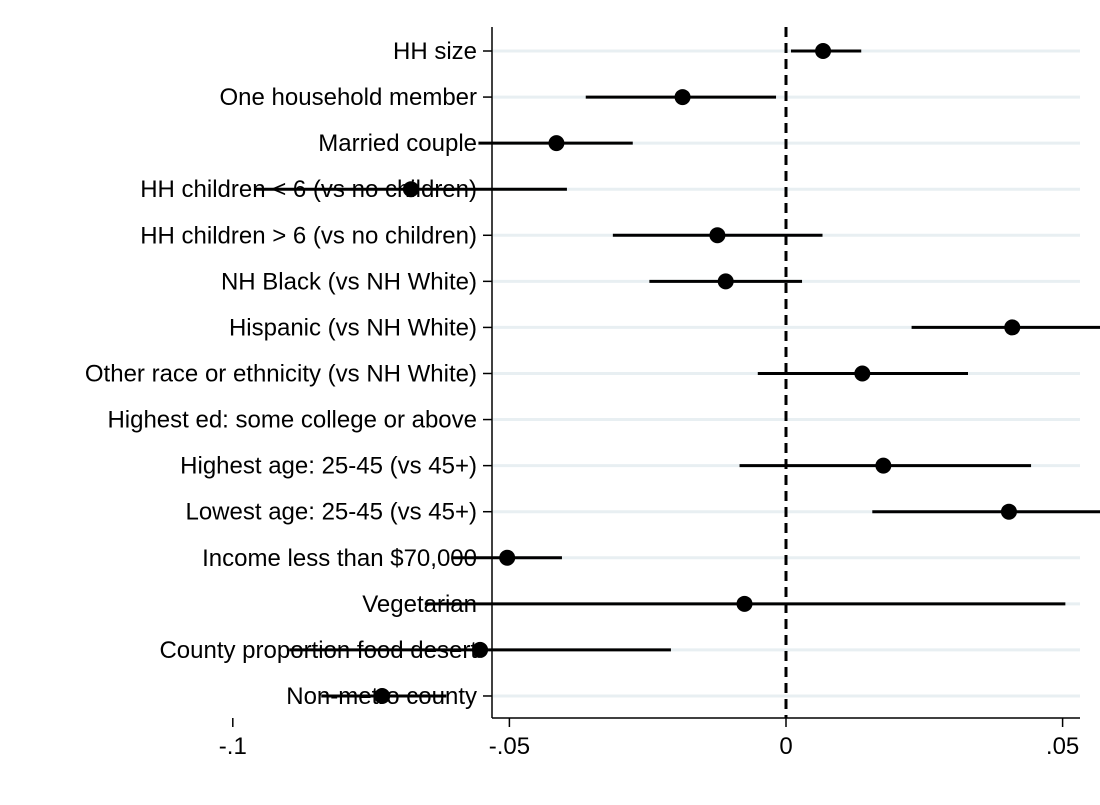 The image size is (1100, 805). What do you see at coordinates (435, 51) in the screenshot?
I see `category-label: HH size` at bounding box center [435, 51].